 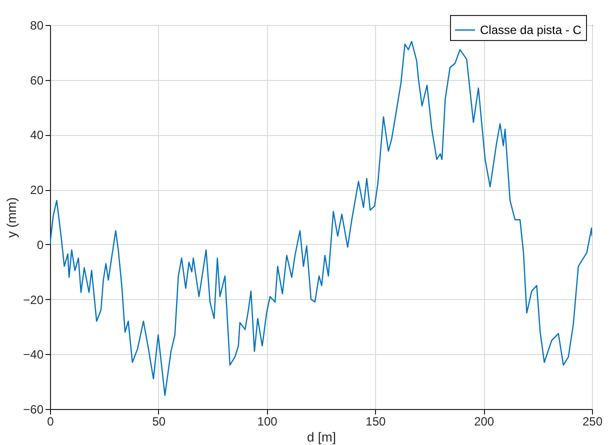 I want to click on y-tick-label: −60, so click(x=33, y=409).